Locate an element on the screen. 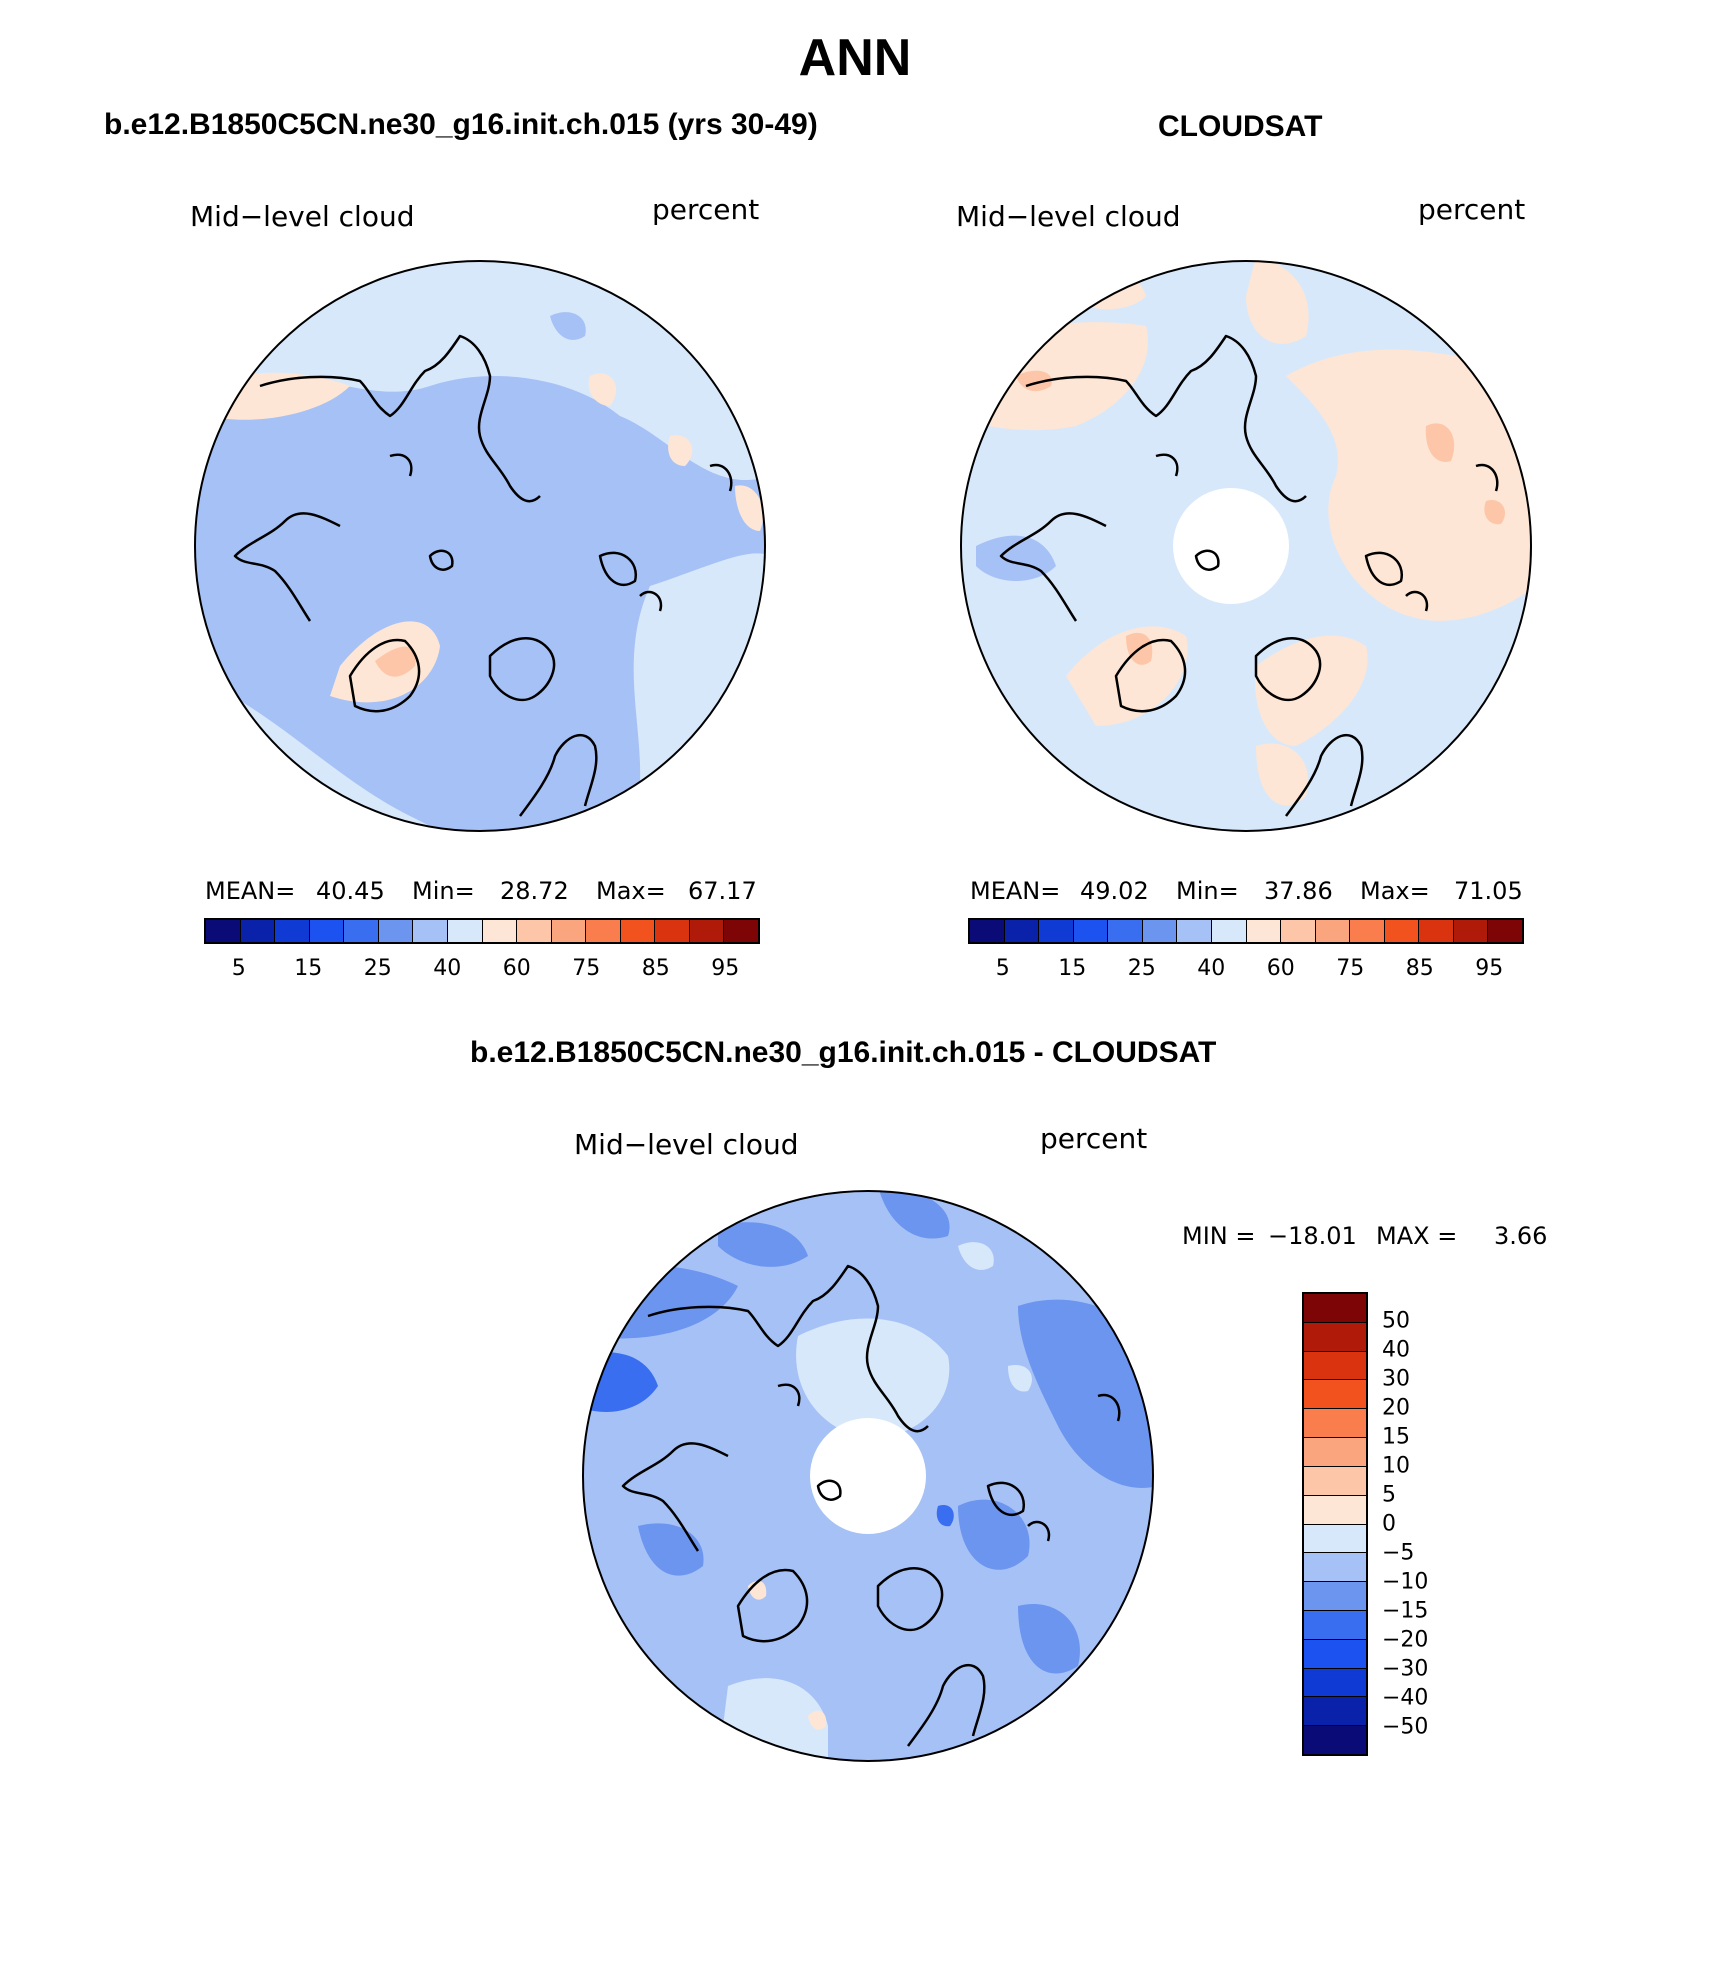 This screenshot has width=1710, height=1961. obs-colorbar-ticks: 5 15 25 40 60 75 85 95 is located at coordinates (1246, 971).